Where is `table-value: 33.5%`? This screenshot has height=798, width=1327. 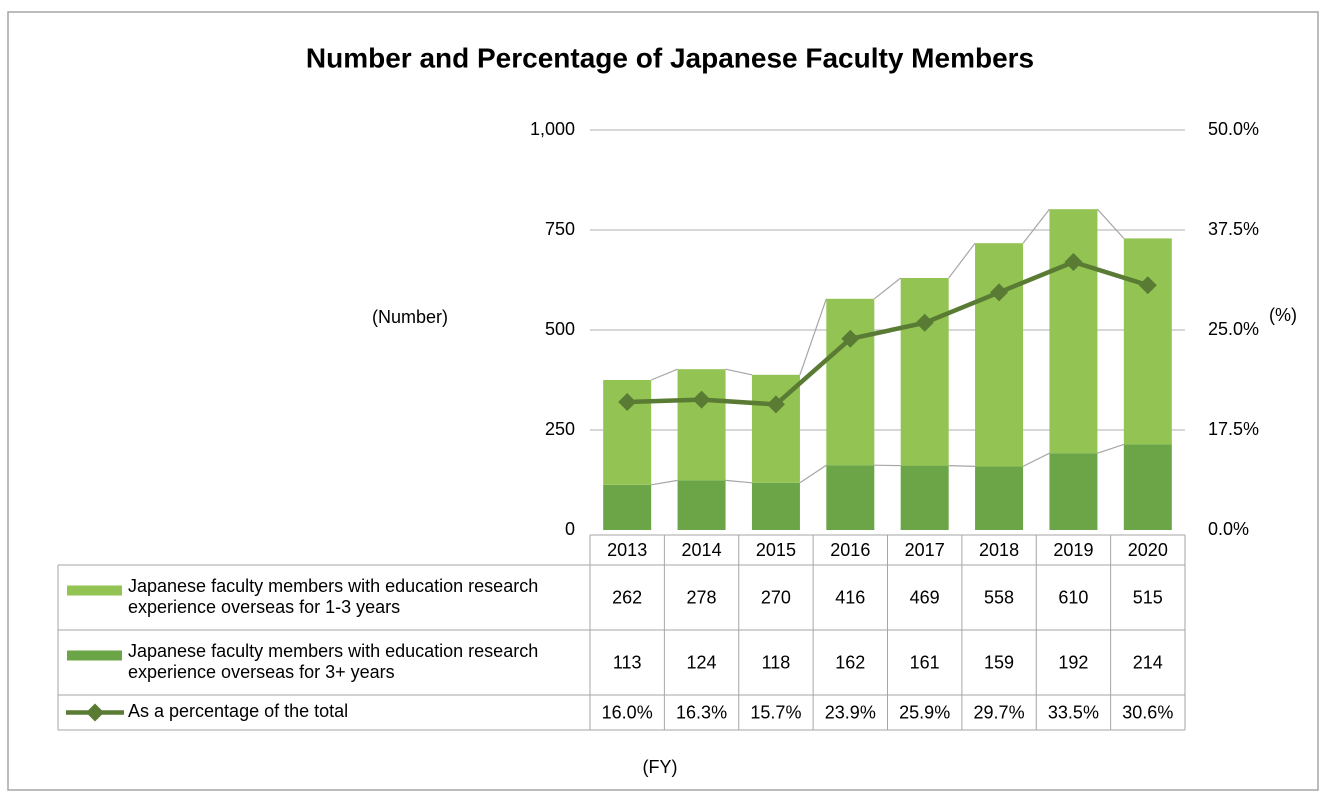
table-value: 33.5% is located at coordinates (1073, 712).